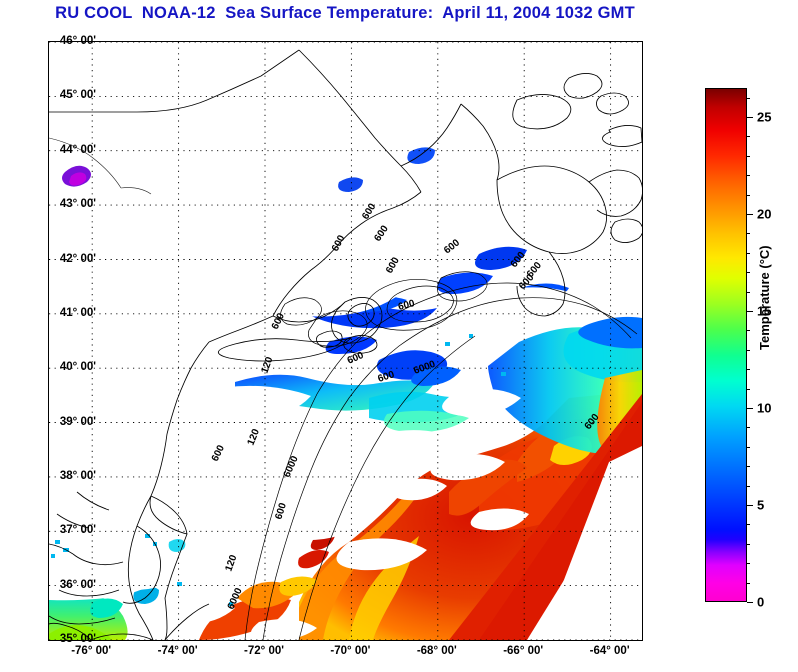  What do you see at coordinates (281, 511) in the screenshot?
I see `contour-label-600: 600` at bounding box center [281, 511].